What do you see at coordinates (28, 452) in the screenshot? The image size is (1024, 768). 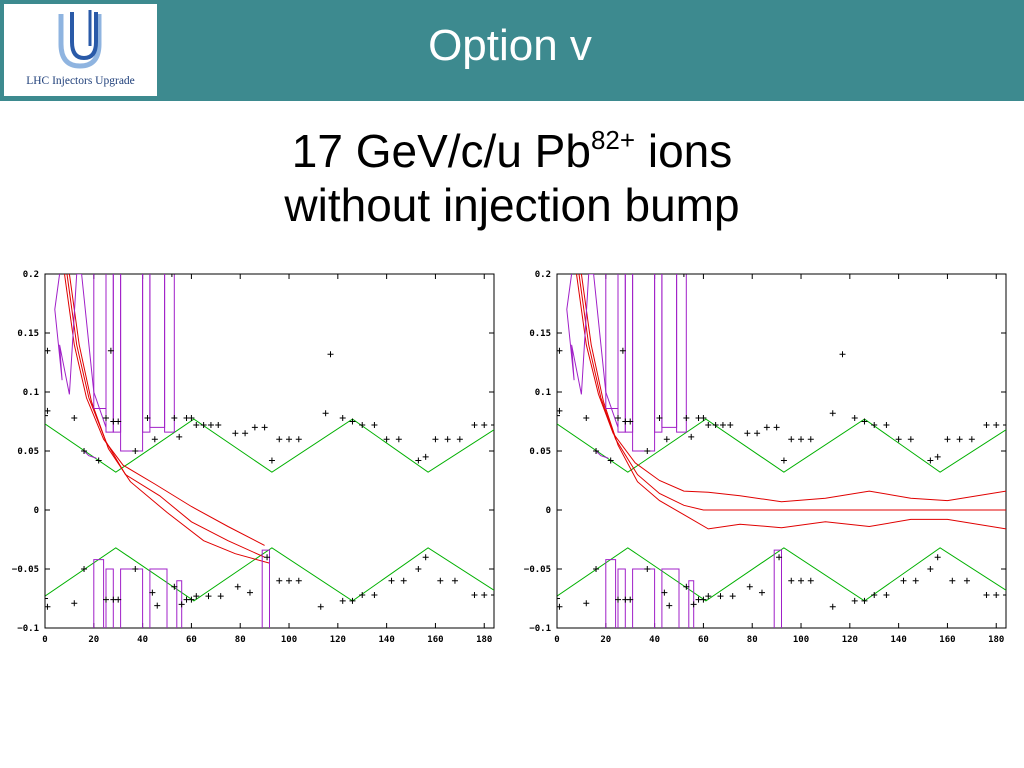 I see `y-tick-label: 0.05` at bounding box center [28, 452].